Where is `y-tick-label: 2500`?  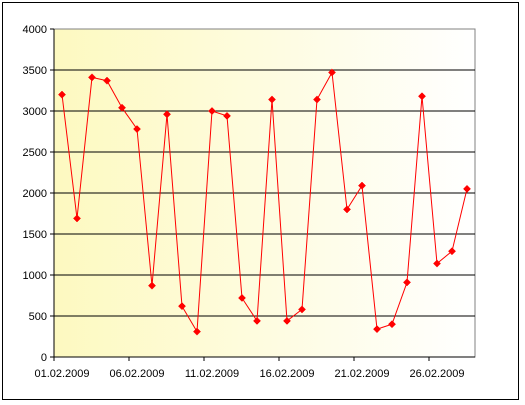 y-tick-label: 2500 is located at coordinates (35, 153).